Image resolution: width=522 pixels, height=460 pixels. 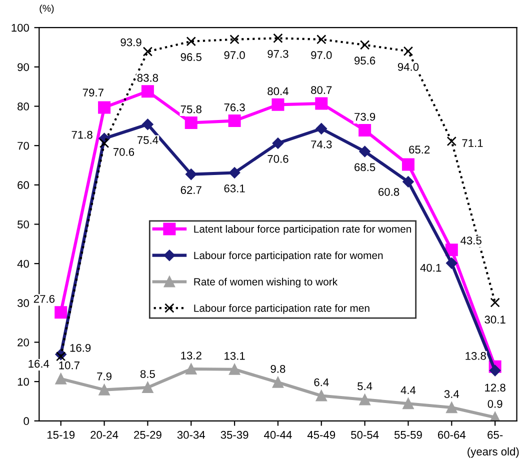 What do you see at coordinates (93, 92) in the screenshot?
I see `data-label: 79.7` at bounding box center [93, 92].